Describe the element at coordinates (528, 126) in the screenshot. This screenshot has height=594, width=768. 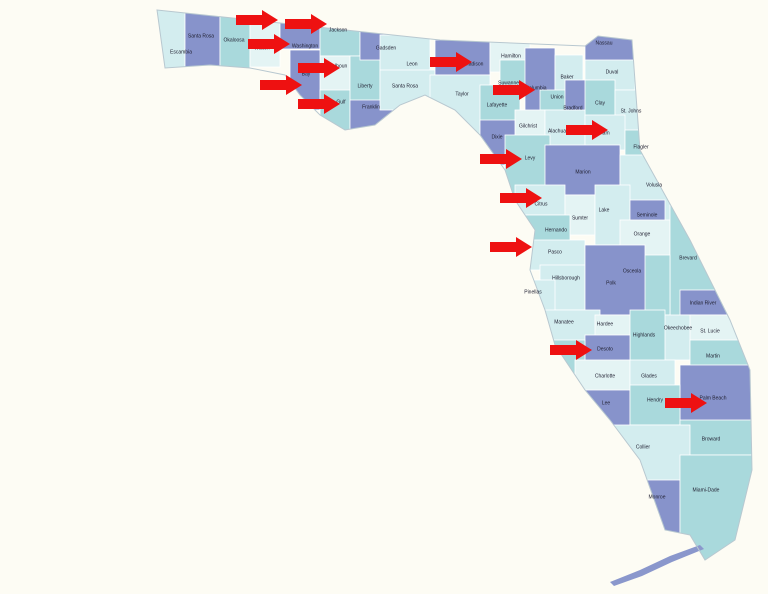
I see `county-label: Gilchrist` at that location.